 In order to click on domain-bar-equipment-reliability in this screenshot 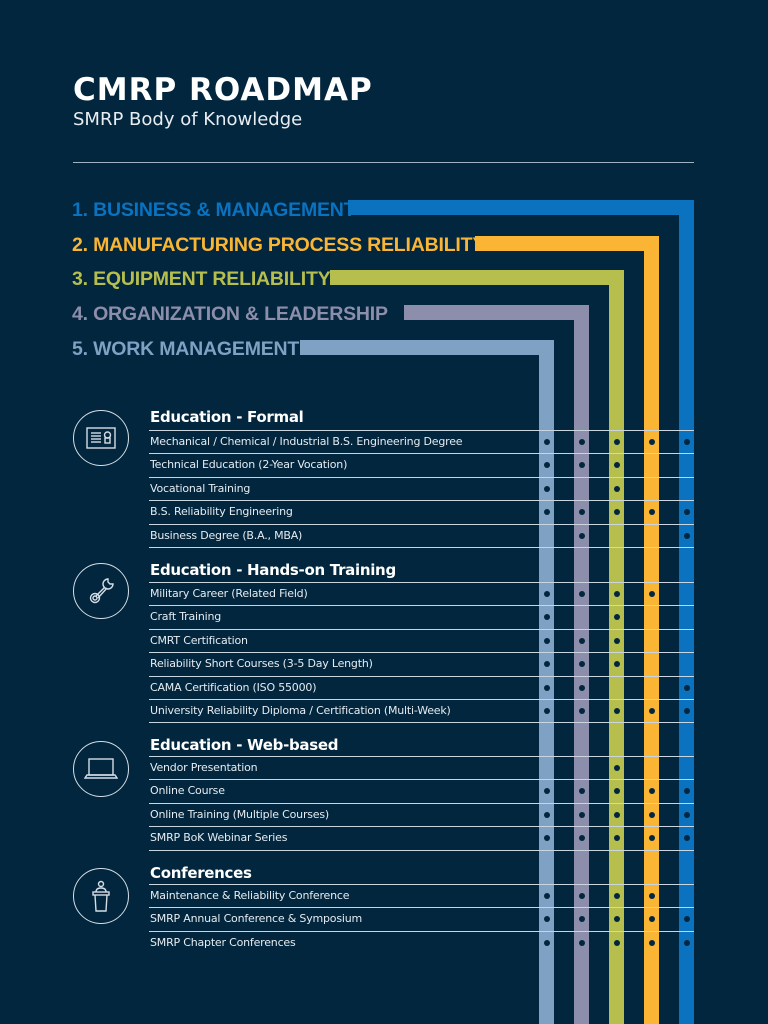, I will do `click(477, 277)`.